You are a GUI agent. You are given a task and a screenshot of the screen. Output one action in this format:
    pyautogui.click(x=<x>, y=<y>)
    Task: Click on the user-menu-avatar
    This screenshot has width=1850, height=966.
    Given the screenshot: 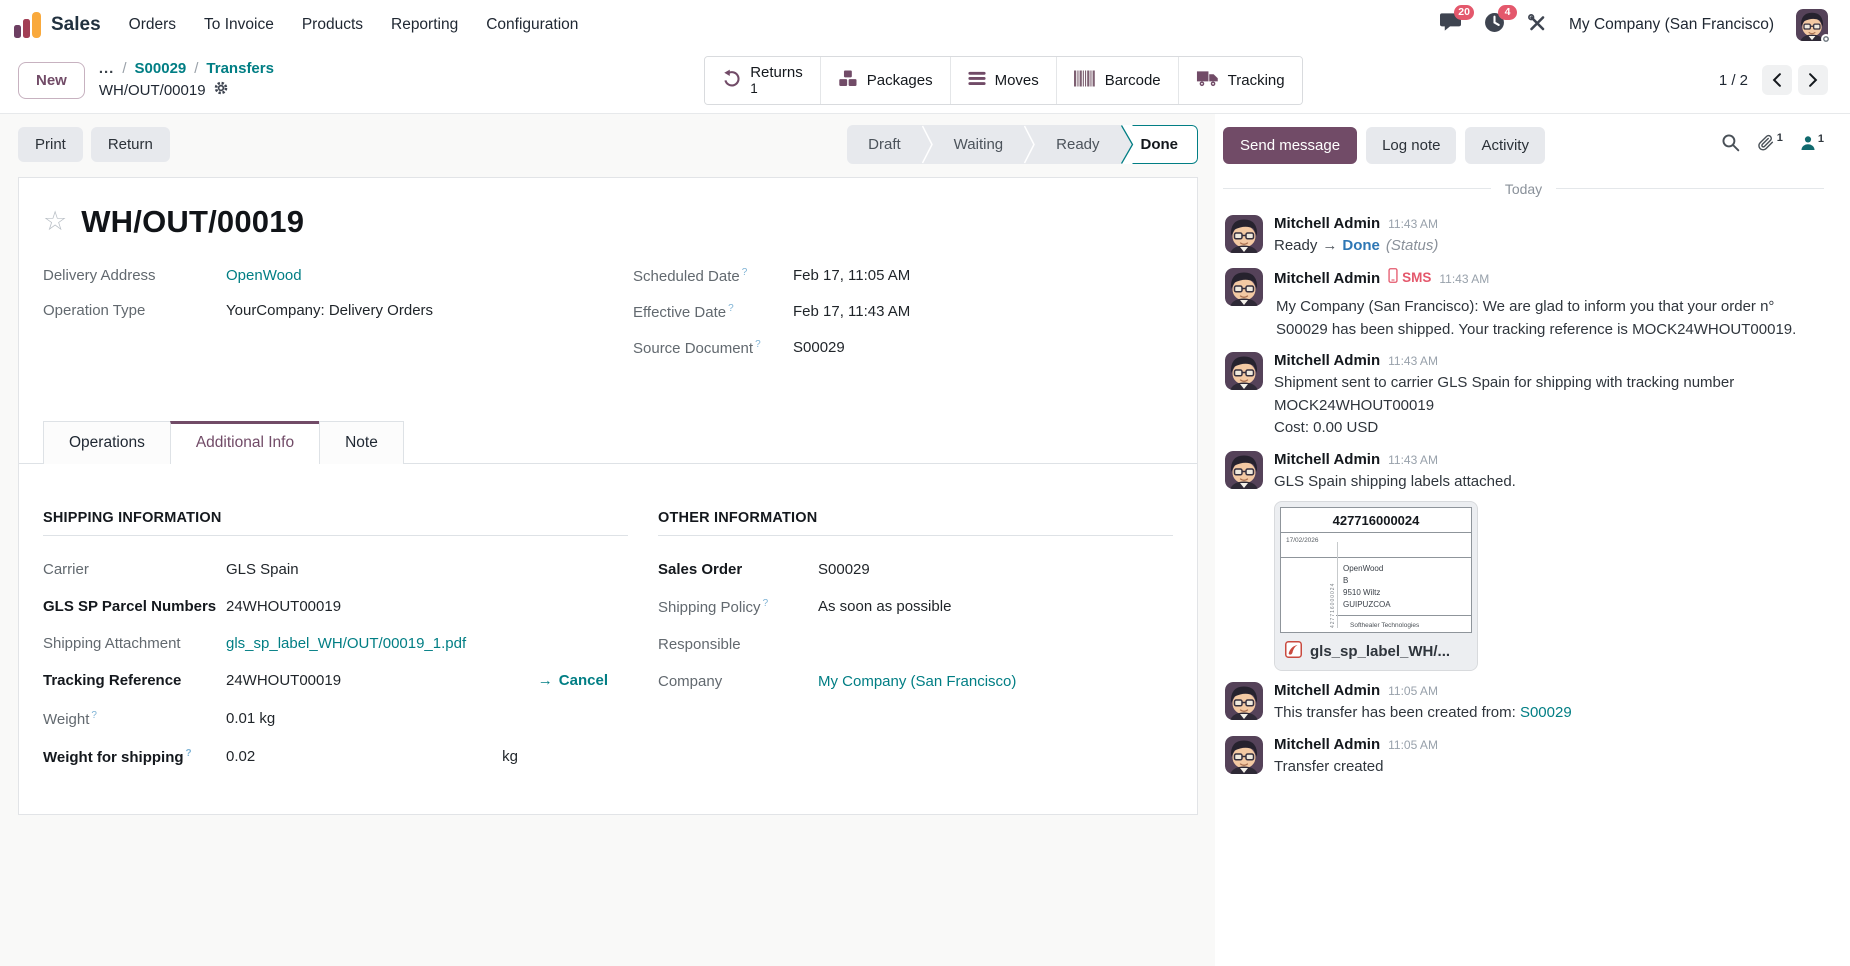 What is the action you would take?
    pyautogui.click(x=1813, y=26)
    